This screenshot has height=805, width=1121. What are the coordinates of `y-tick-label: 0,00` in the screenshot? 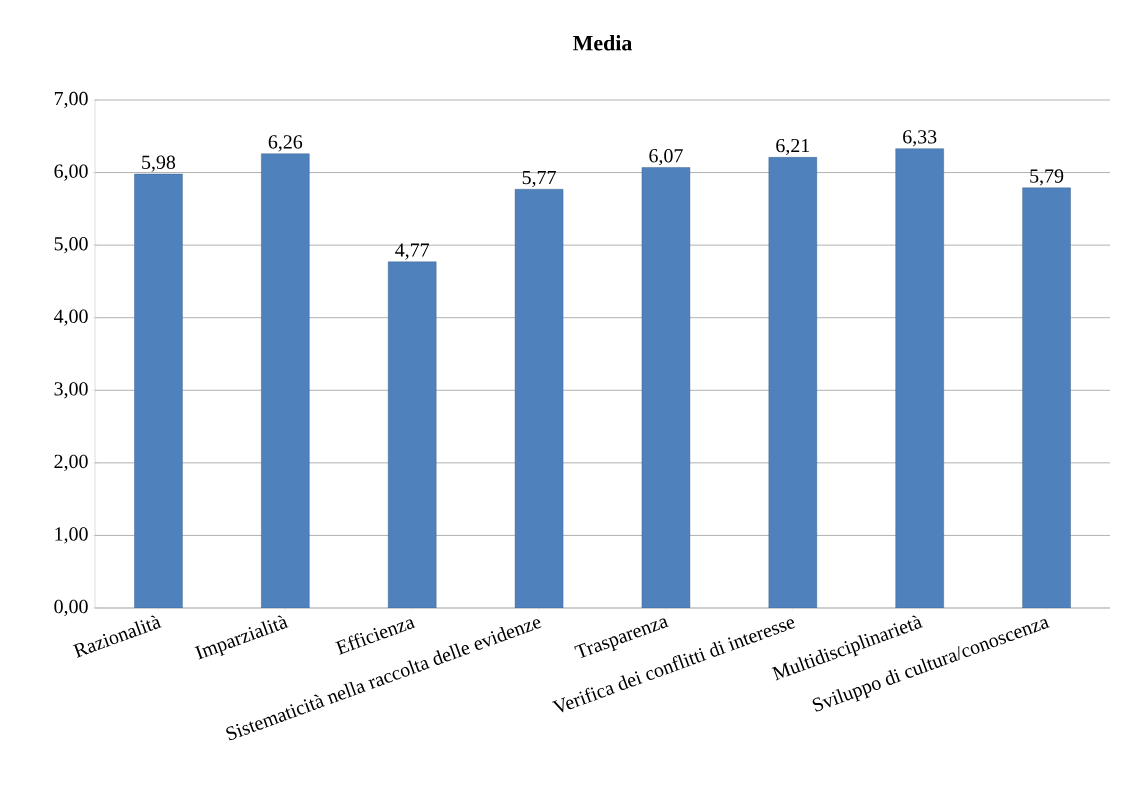 It's located at (71, 608).